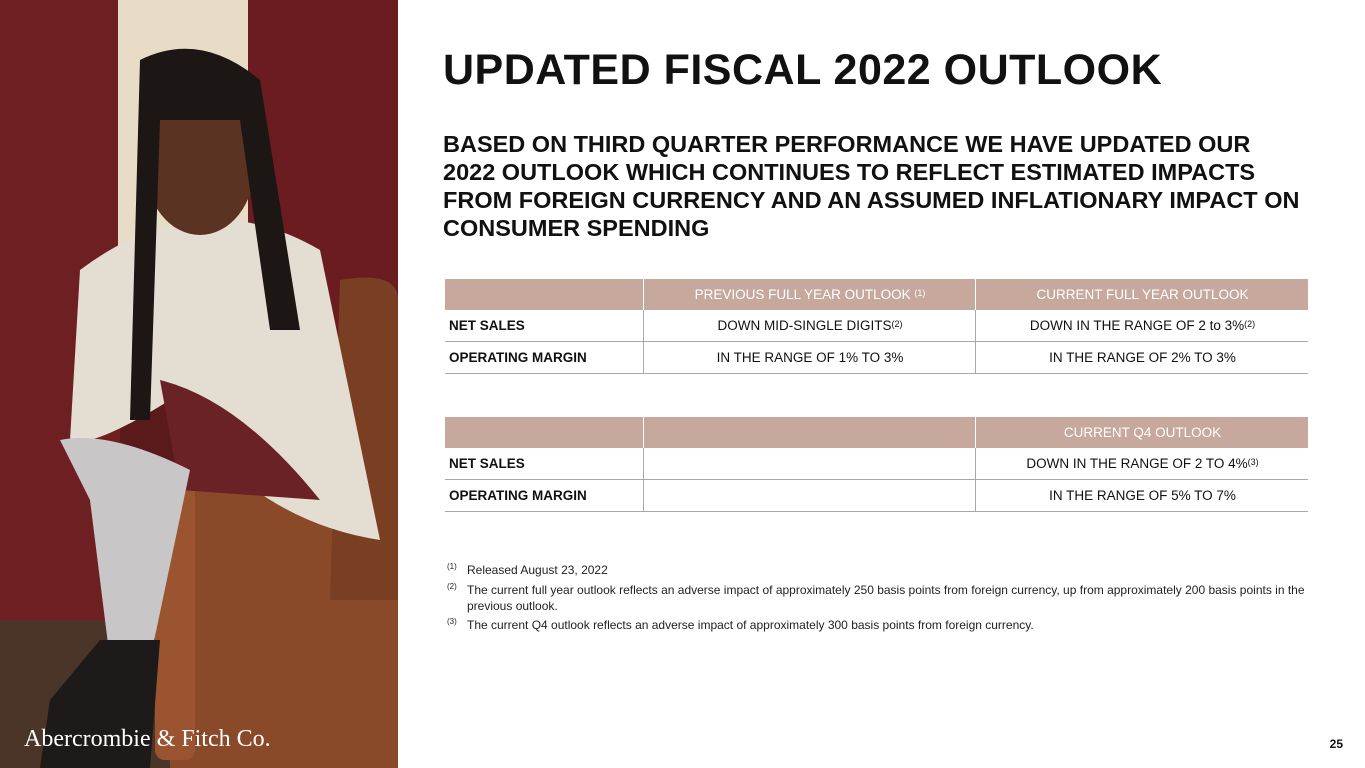  Describe the element at coordinates (920, 292) in the screenshot. I see `footnote-ref: (1)` at that location.